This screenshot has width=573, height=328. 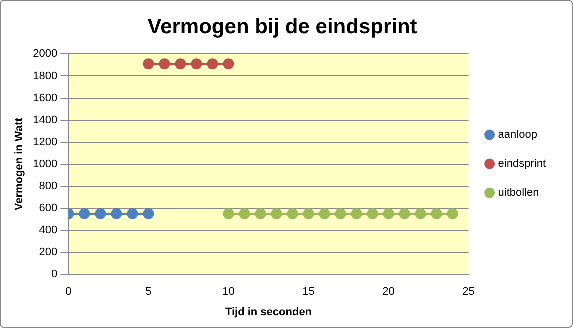 What do you see at coordinates (308, 292) in the screenshot?
I see `x-tick-label: 15` at bounding box center [308, 292].